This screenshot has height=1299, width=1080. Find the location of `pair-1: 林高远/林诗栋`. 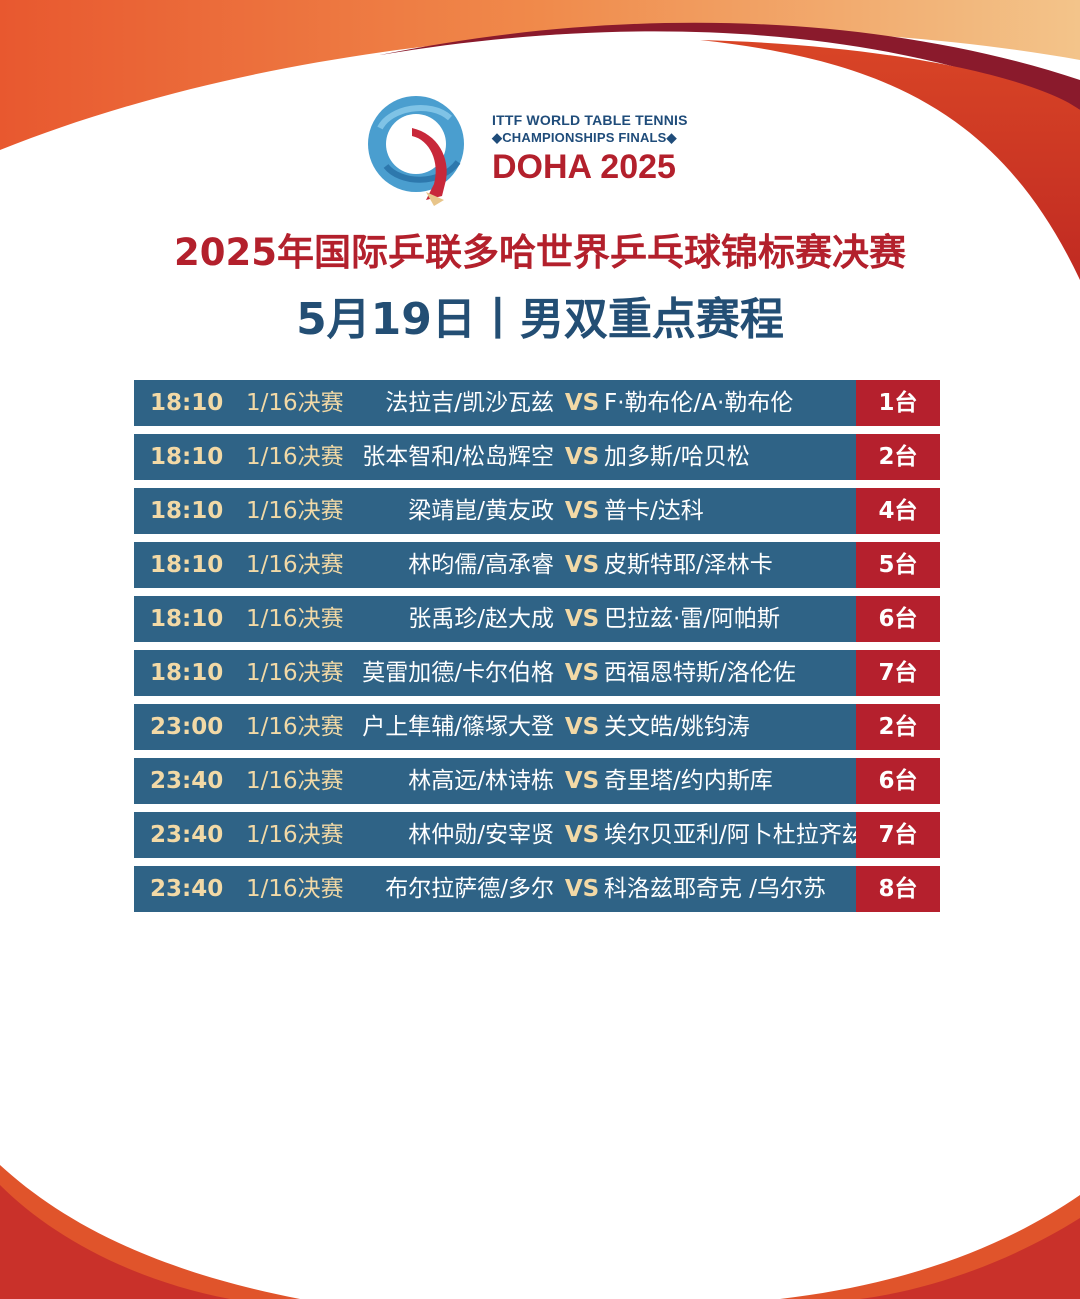

pair-1: 林高远/林诗栋 is located at coordinates (481, 781).